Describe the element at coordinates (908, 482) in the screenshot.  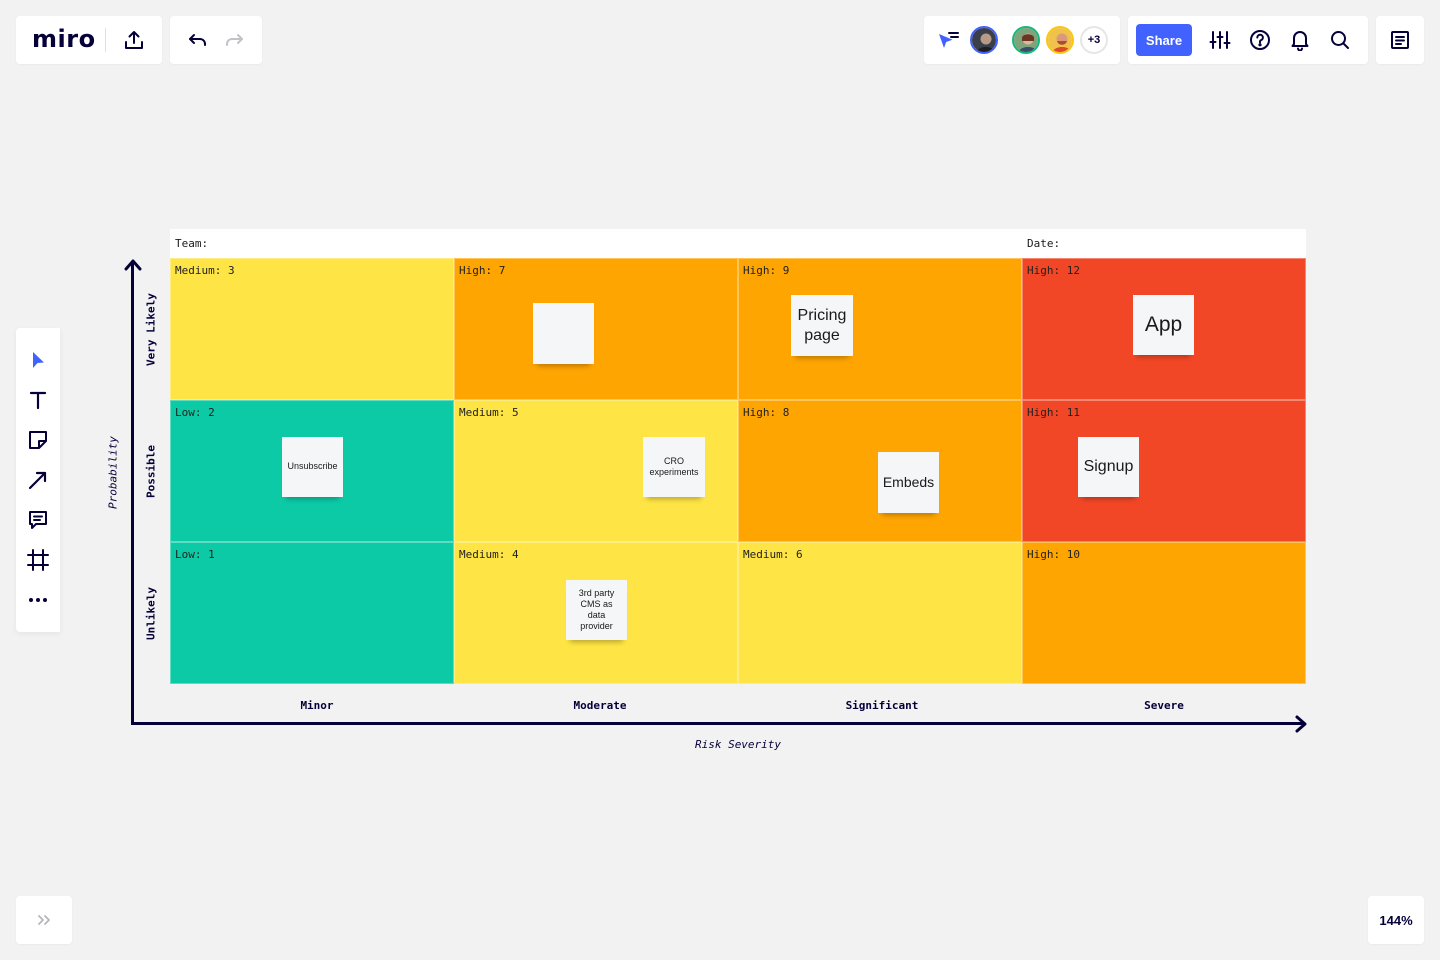
I see `sticky-note: Embeds` at that location.